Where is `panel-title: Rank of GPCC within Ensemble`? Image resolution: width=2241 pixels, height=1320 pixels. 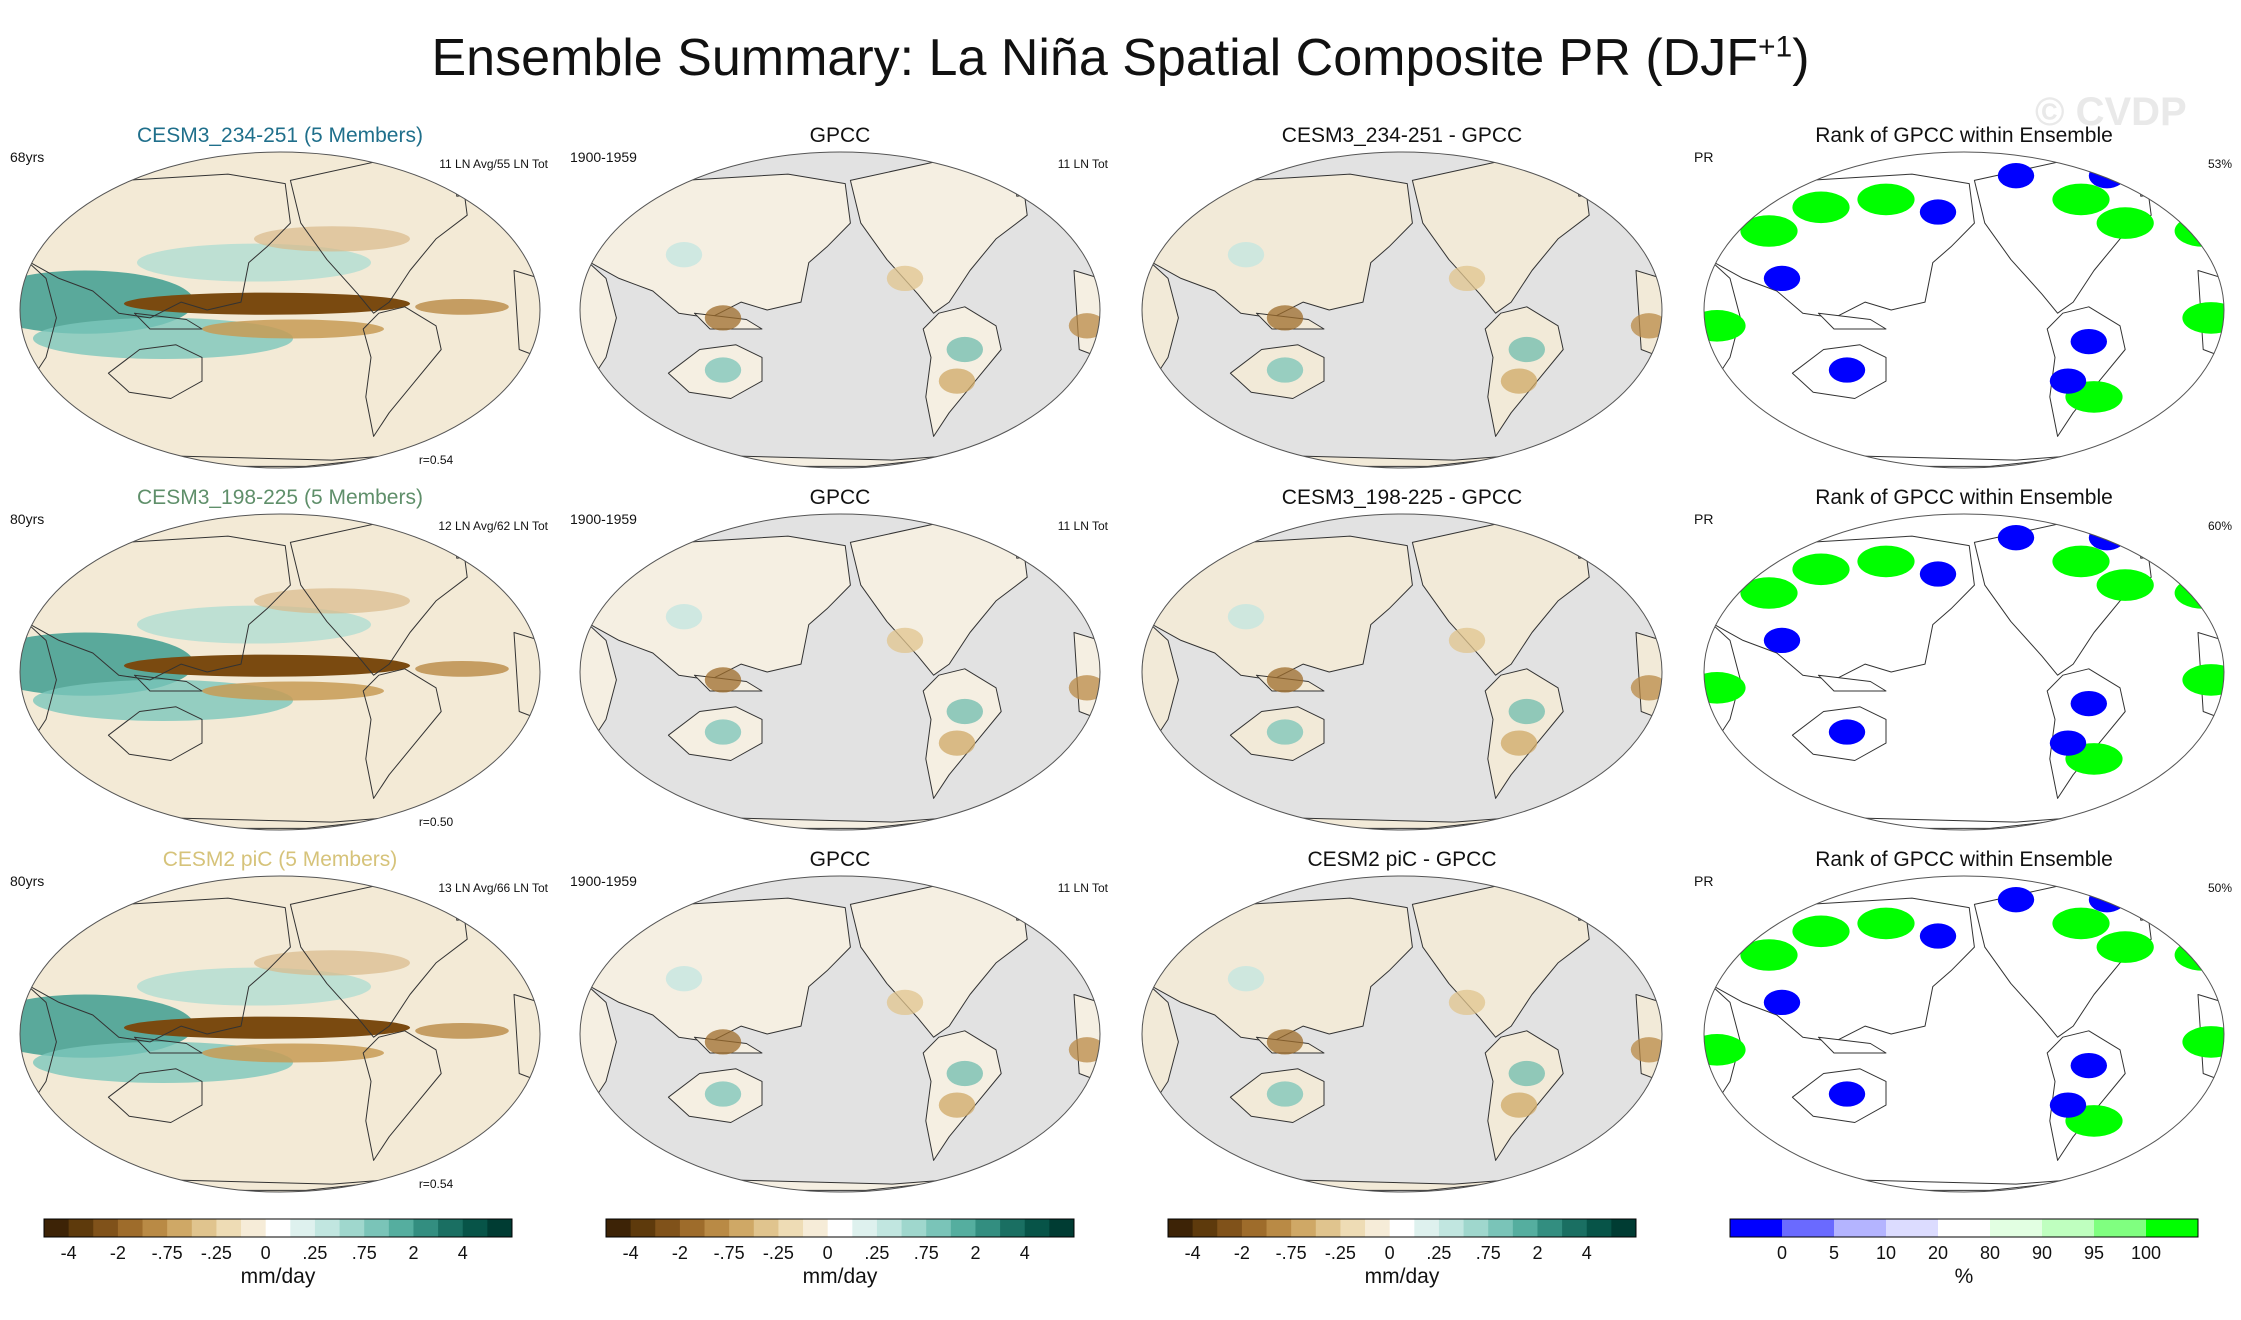
panel-title: Rank of GPCC within Ensemble is located at coordinates (1964, 135).